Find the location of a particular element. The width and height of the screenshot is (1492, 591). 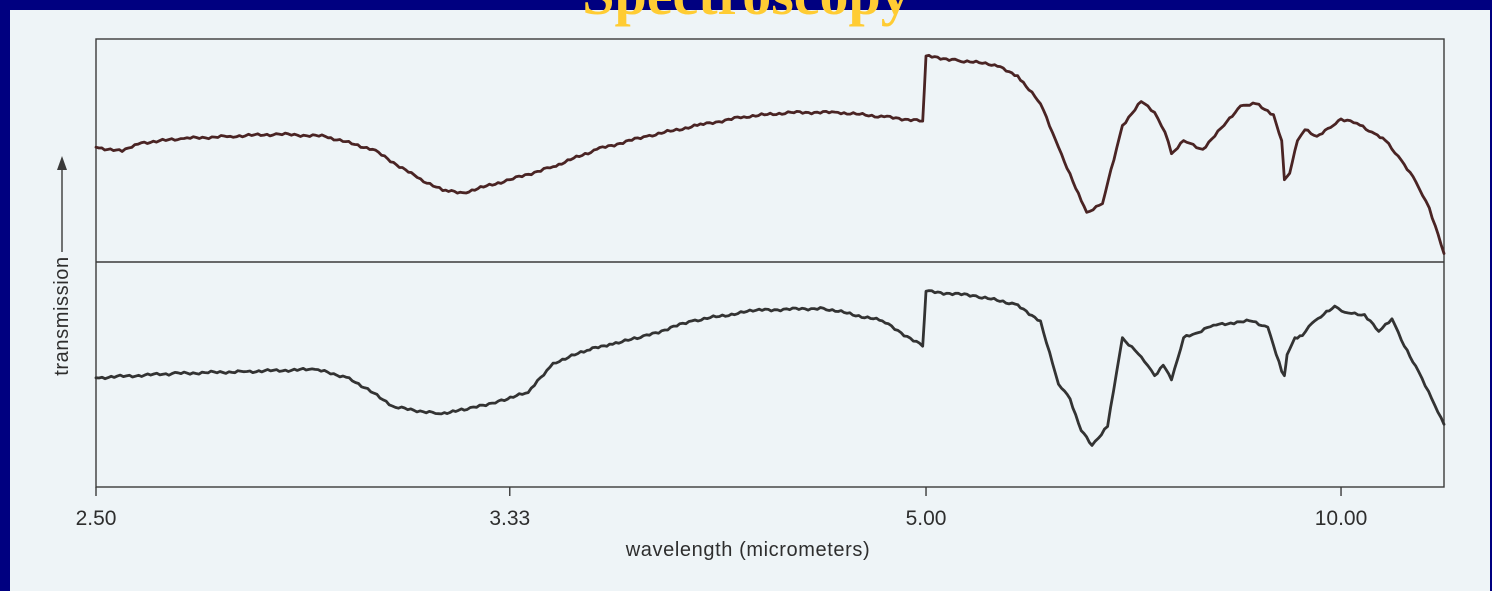

x-axis-label: wavelength (micrometers) is located at coordinates (747, 550).